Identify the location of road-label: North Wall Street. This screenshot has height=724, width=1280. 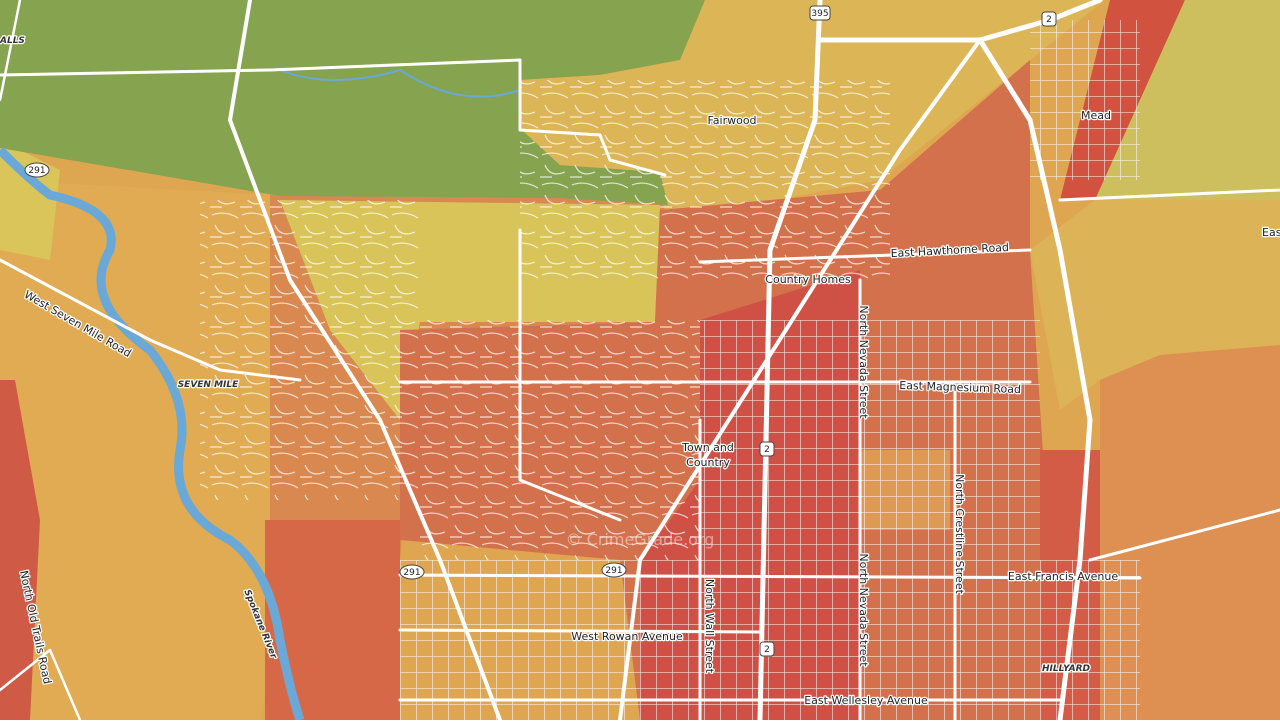
(709, 626).